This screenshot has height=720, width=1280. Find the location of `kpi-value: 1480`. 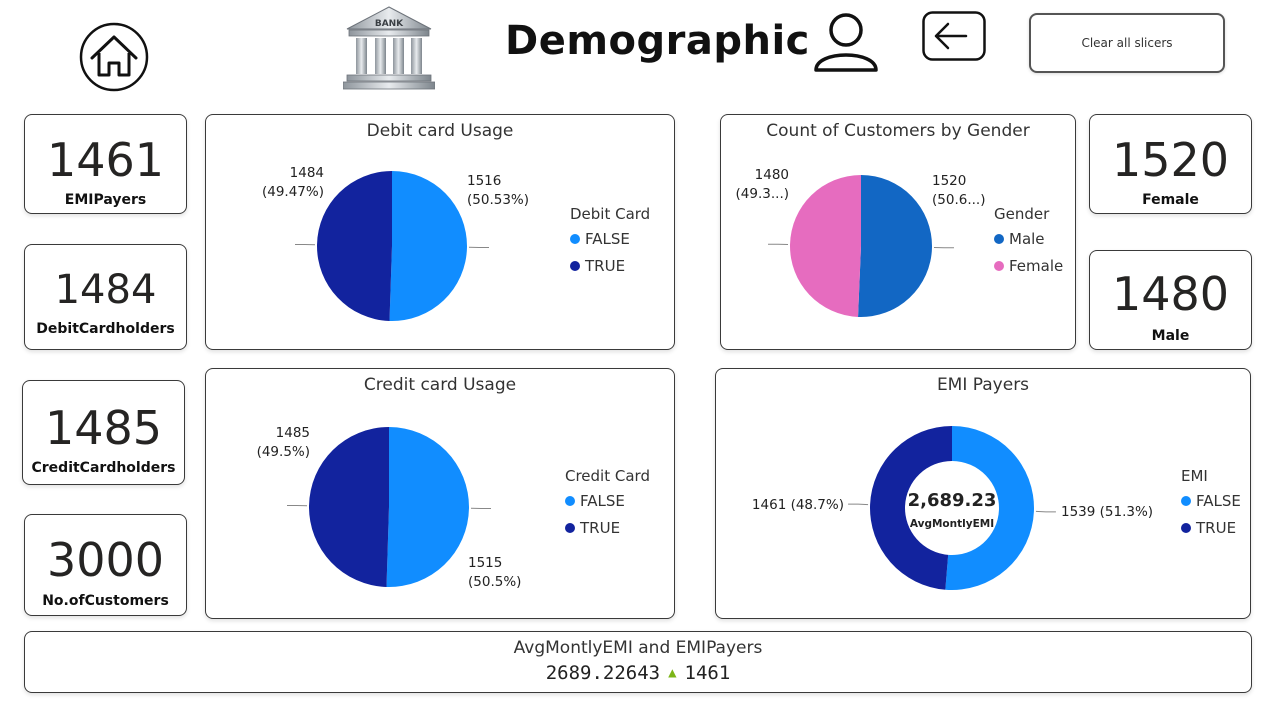

kpi-value: 1480 is located at coordinates (1170, 294).